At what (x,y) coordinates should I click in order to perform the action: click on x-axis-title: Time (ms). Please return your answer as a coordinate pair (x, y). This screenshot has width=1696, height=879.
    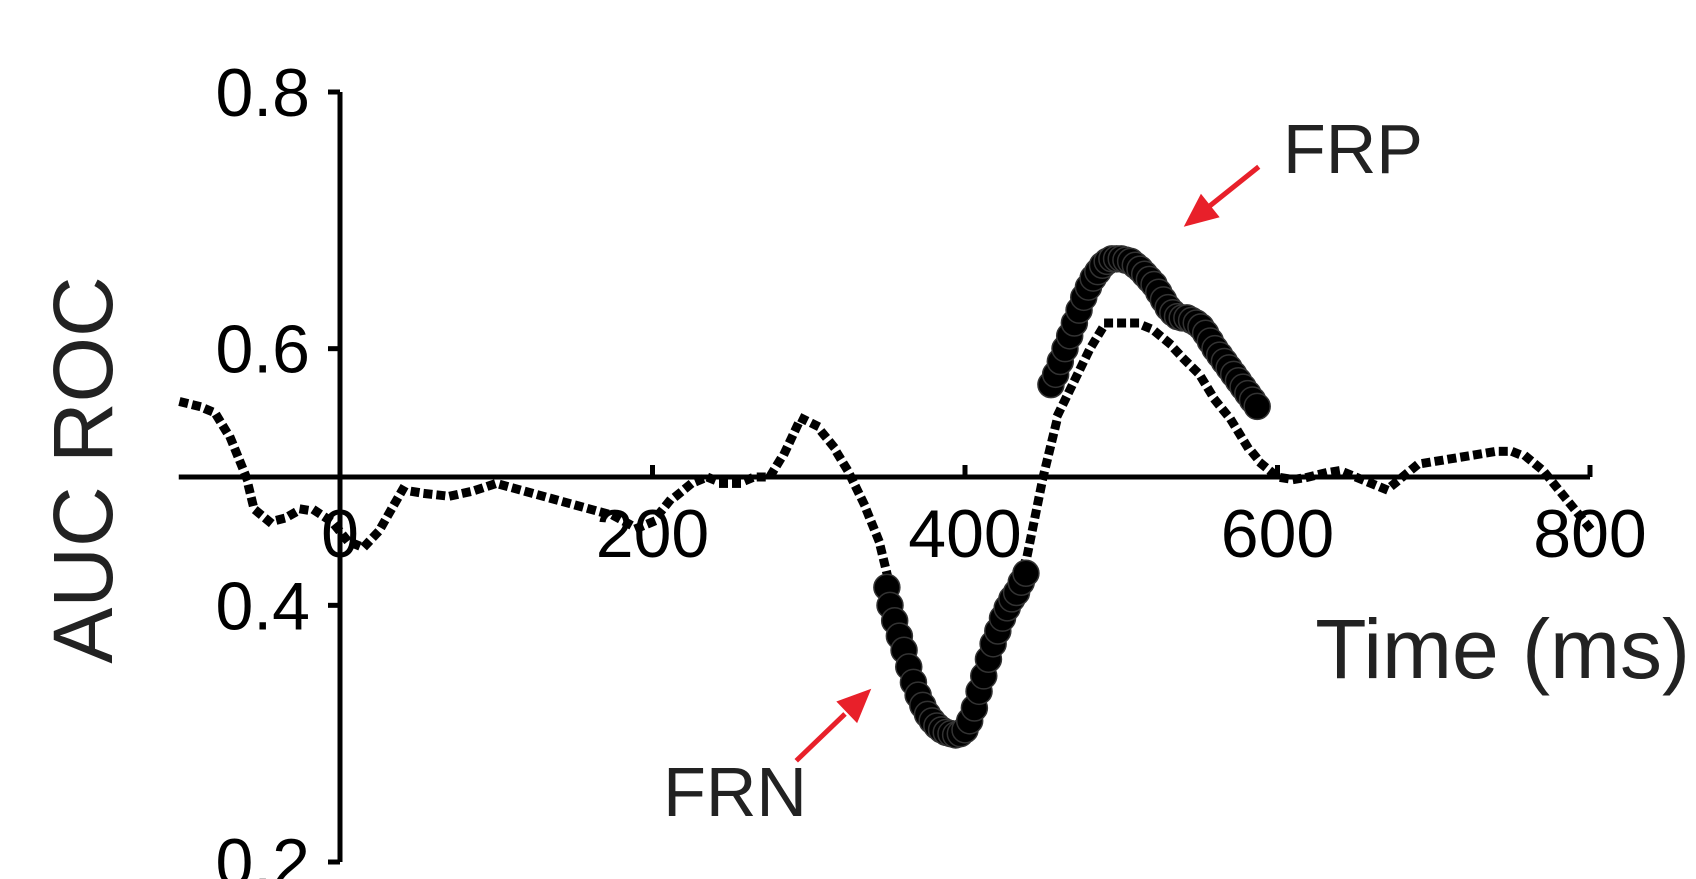
    Looking at the image, I should click on (1502, 649).